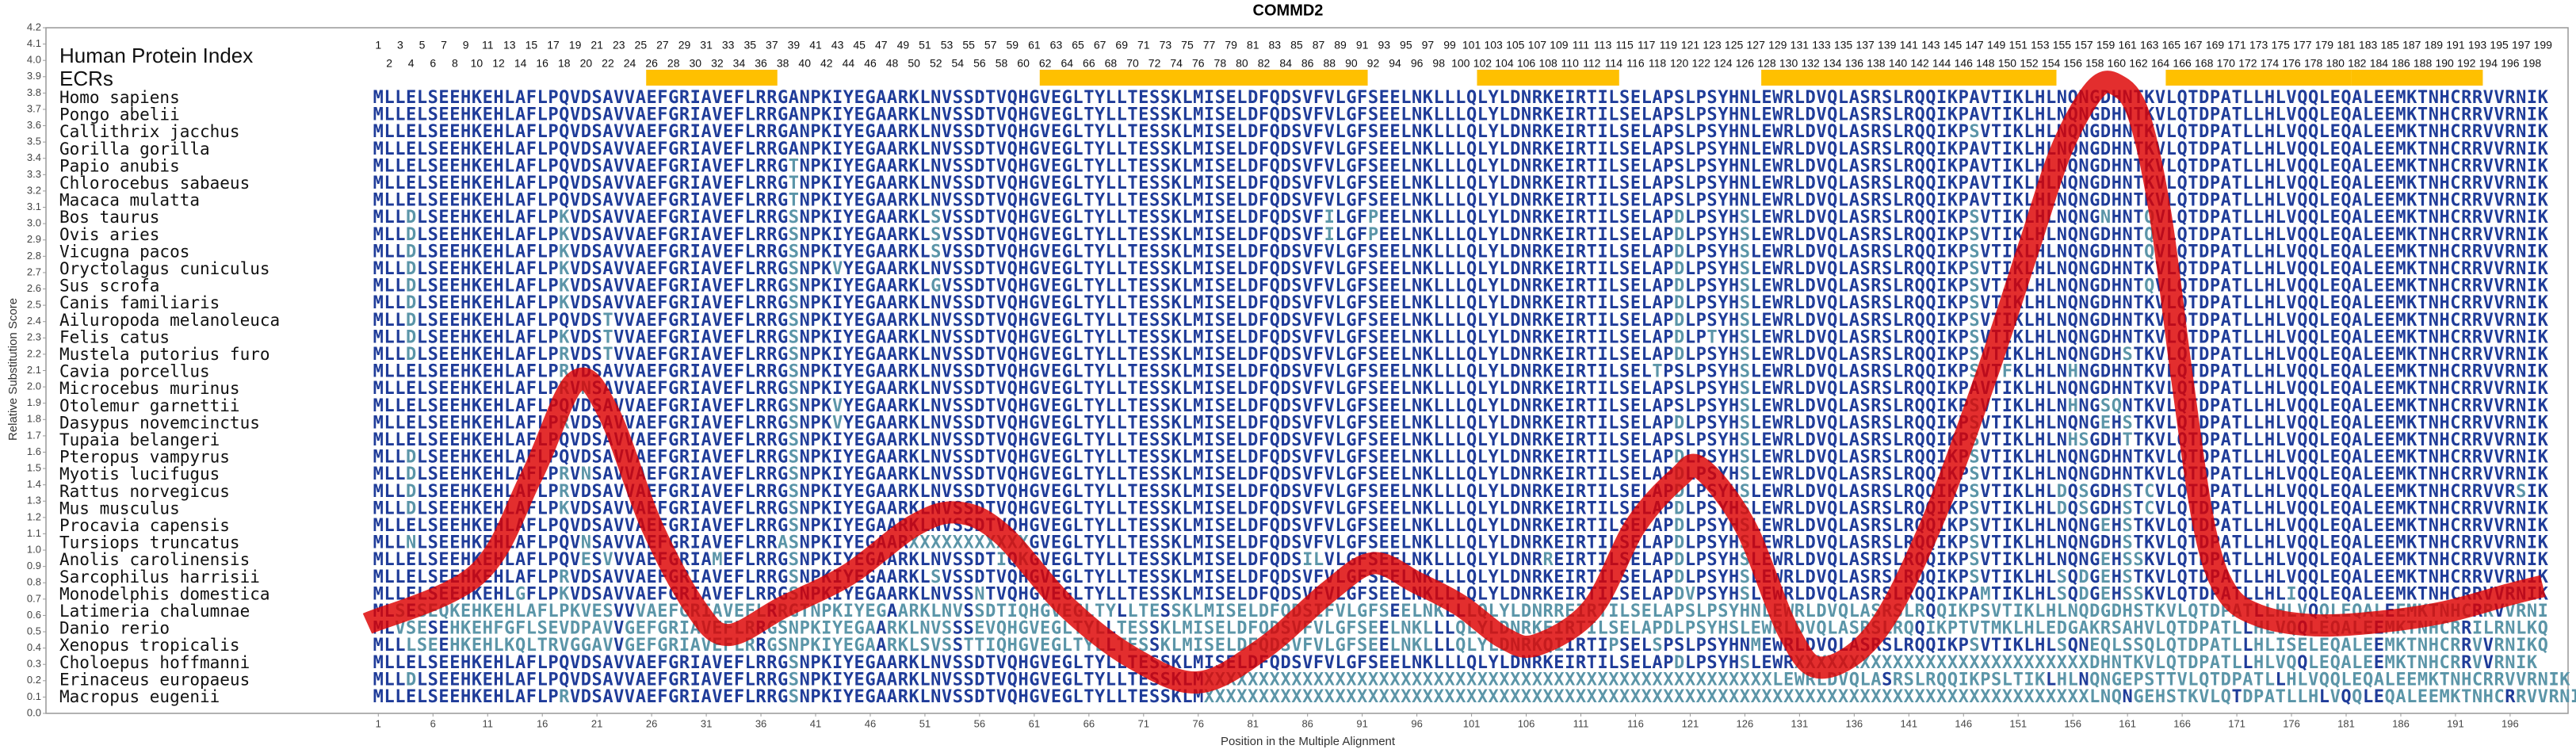  What do you see at coordinates (2204, 64) in the screenshot?
I see `position-label: 168` at bounding box center [2204, 64].